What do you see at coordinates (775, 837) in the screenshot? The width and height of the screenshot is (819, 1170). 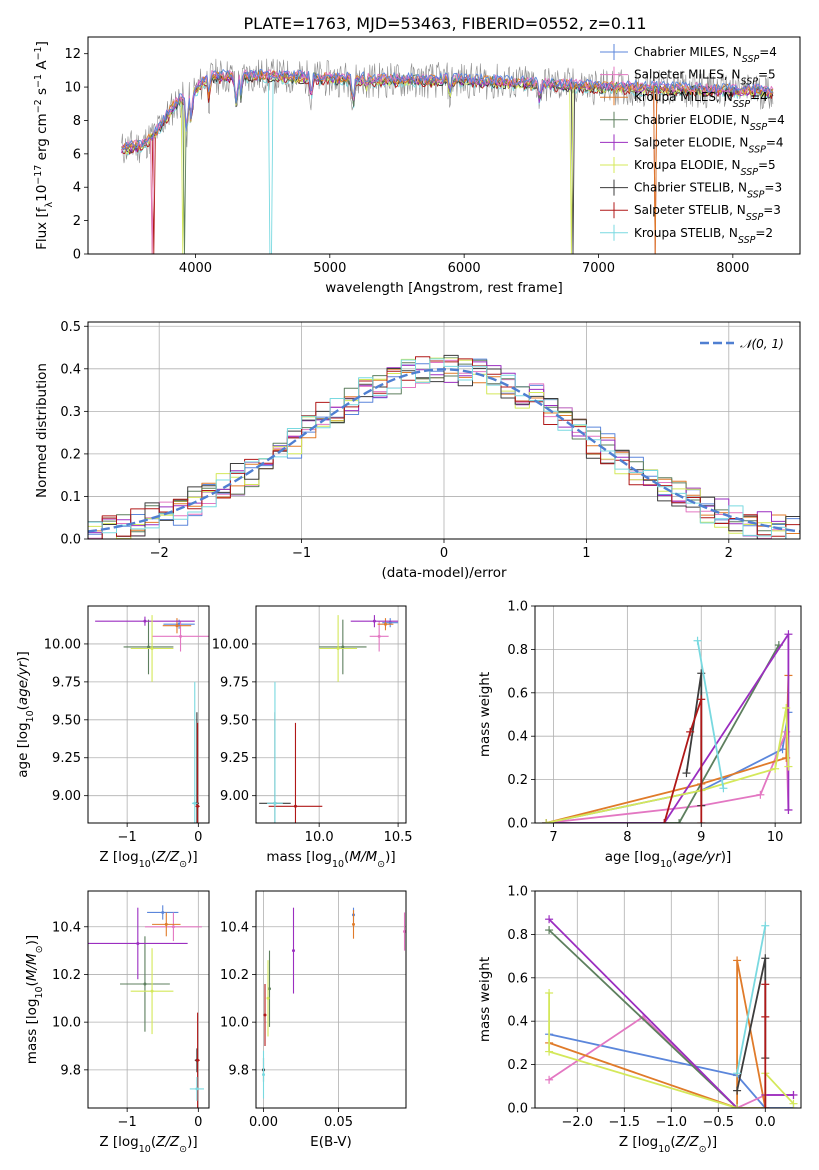 I see `x-tick-label: 10` at bounding box center [775, 837].